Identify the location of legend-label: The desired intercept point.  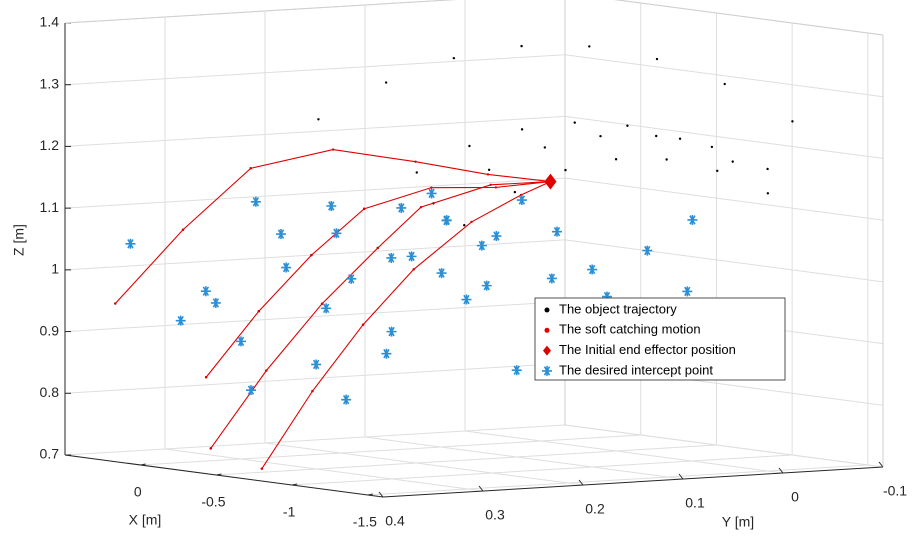
(636, 369).